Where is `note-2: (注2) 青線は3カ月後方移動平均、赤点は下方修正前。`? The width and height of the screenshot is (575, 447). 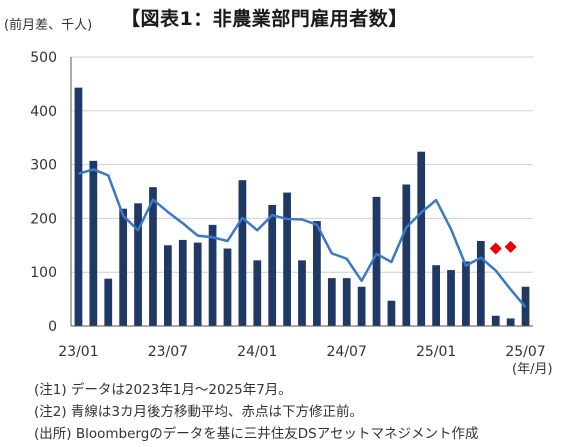
note-2: (注2) 青線は3カ月後方移動平均、赤点は下方修正前。 is located at coordinates (199, 412).